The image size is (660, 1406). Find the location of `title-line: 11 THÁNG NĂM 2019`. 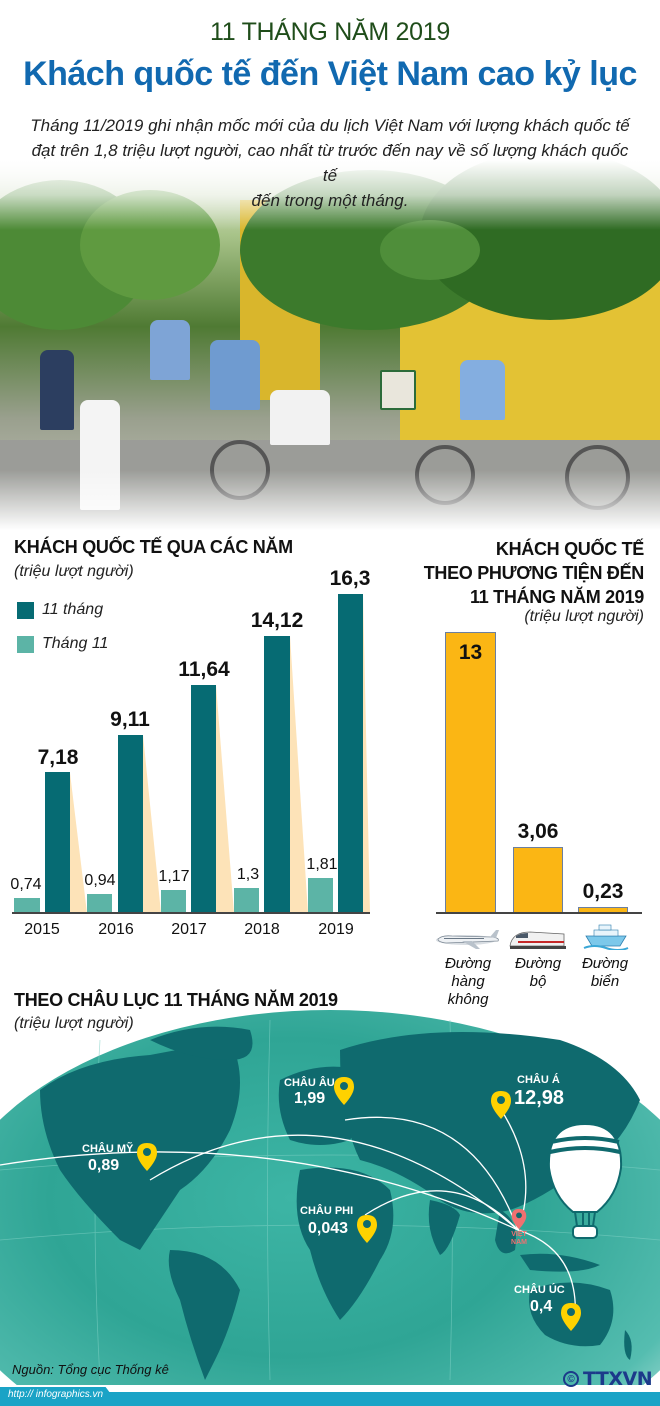

title-line: 11 THÁNG NĂM 2019 is located at coordinates (557, 597).